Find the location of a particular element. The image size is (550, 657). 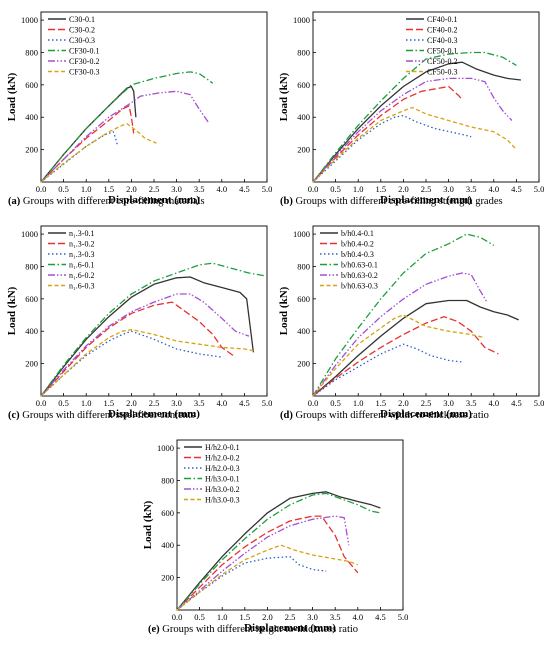

legend-entry: n₁.3-0.1 is located at coordinates (81, 233).